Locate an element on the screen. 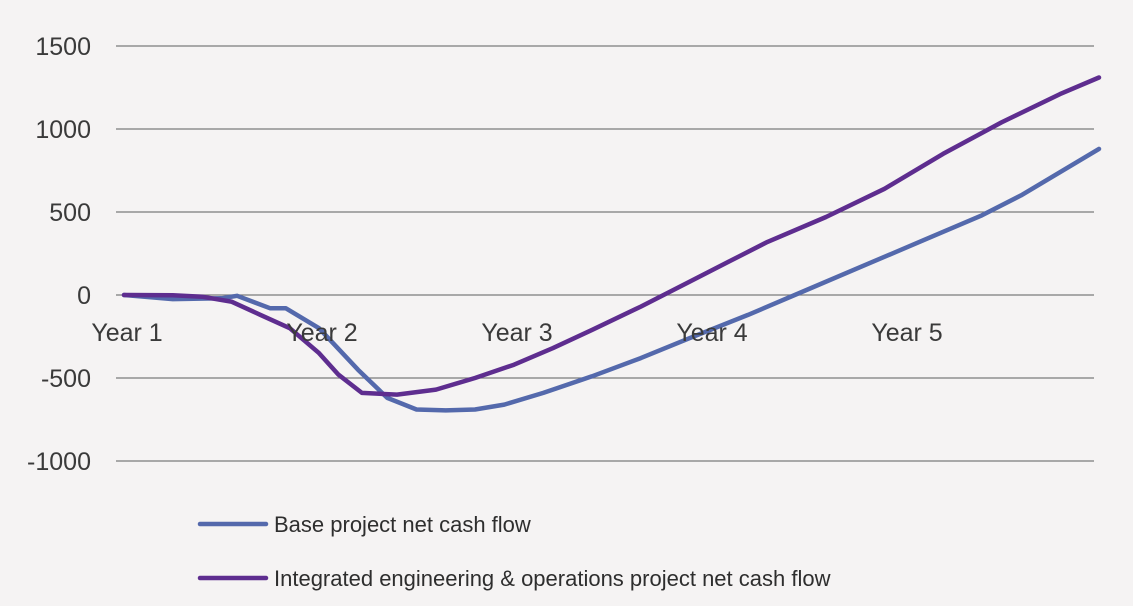 This screenshot has width=1133, height=606. legend-label: Base project net cash flow is located at coordinates (402, 524).